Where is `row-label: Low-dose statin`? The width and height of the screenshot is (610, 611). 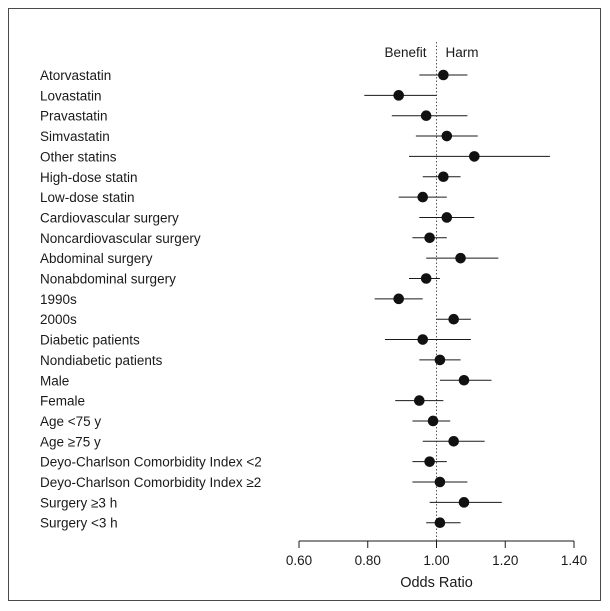 row-label: Low-dose statin is located at coordinates (87, 197).